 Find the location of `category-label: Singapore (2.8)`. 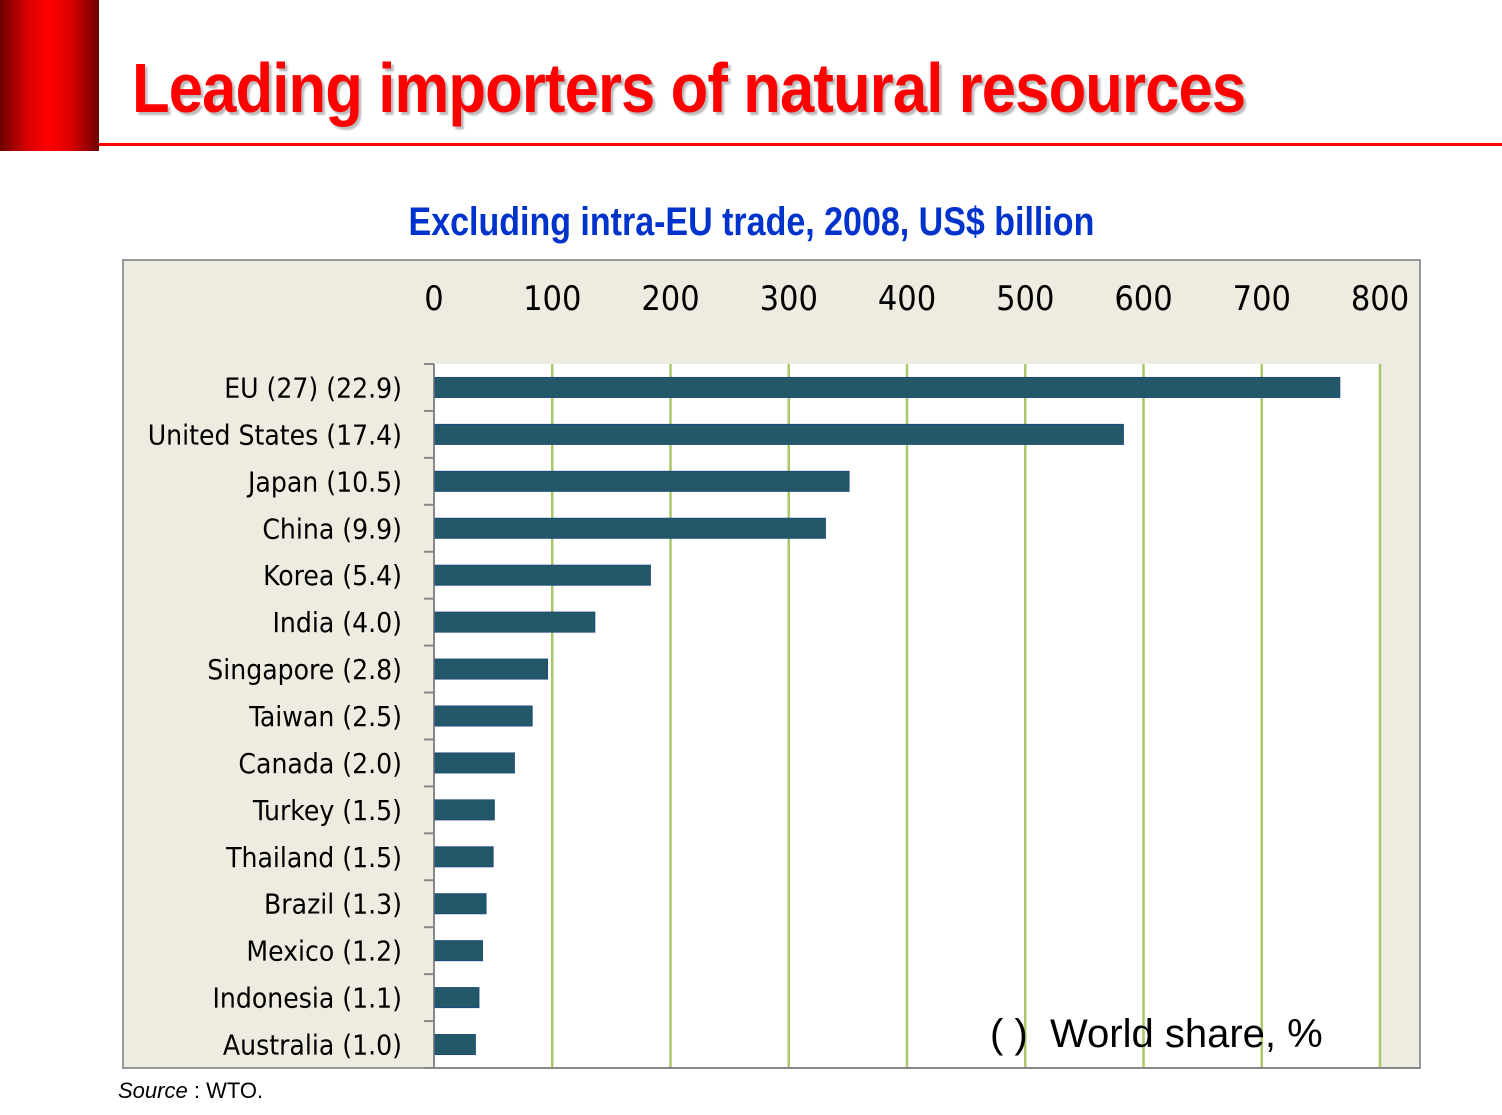

category-label: Singapore (2.8) is located at coordinates (304, 669).